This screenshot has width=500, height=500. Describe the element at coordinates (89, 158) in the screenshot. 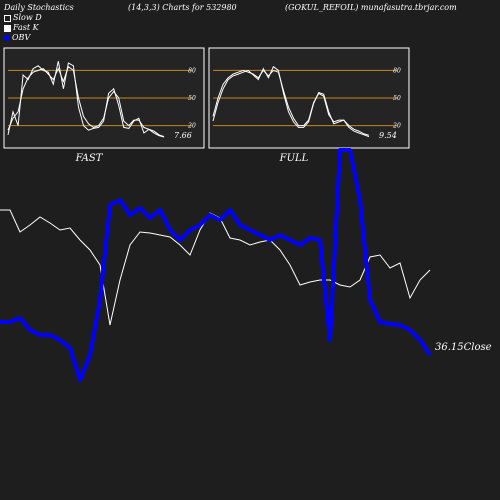

I see `fast-panel-title: FAST` at that location.